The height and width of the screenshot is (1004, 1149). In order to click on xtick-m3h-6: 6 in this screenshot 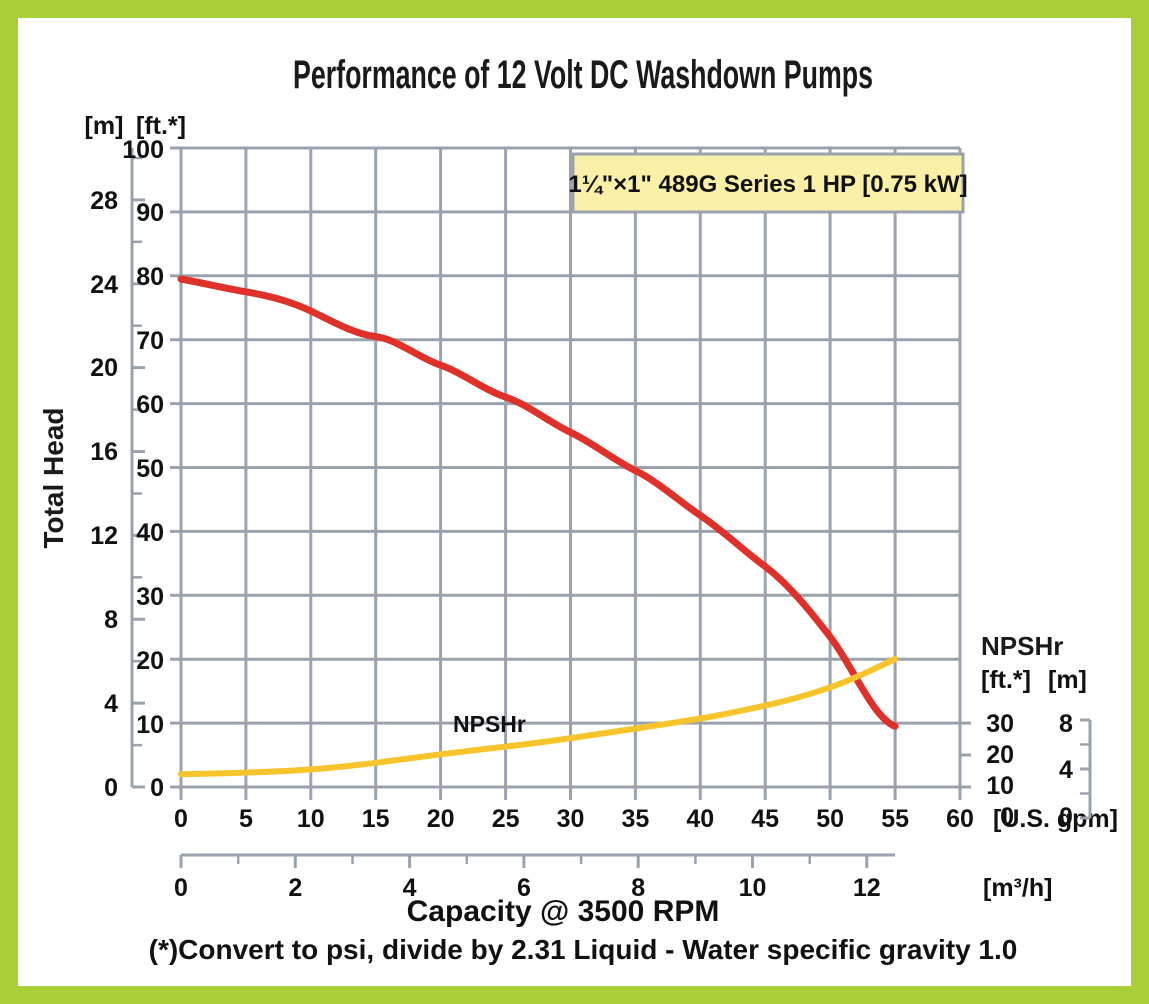, I will do `click(524, 888)`.